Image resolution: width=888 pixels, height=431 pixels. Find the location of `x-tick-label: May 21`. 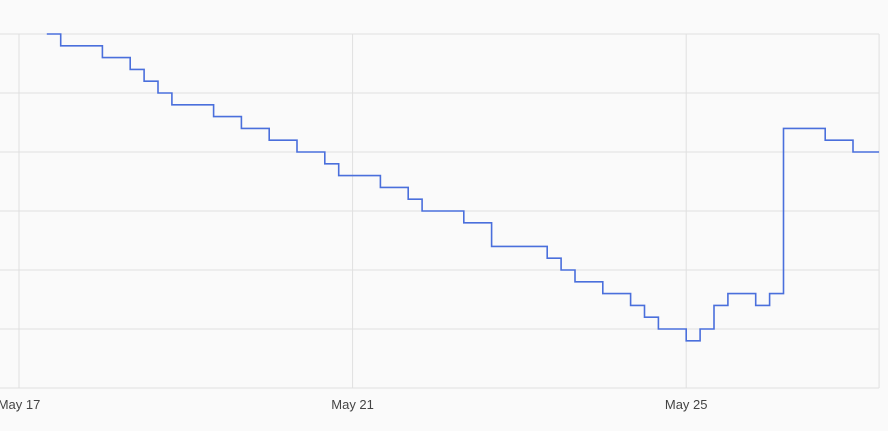

x-tick-label: May 21 is located at coordinates (352, 404).